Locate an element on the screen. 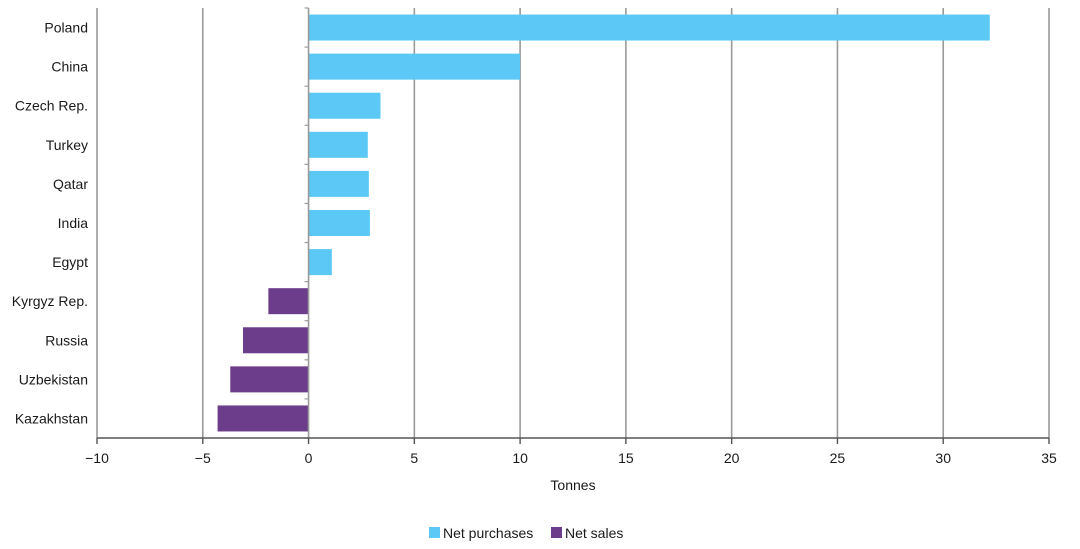 The width and height of the screenshot is (1080, 549). bar-uzbekistan is located at coordinates (269, 379).